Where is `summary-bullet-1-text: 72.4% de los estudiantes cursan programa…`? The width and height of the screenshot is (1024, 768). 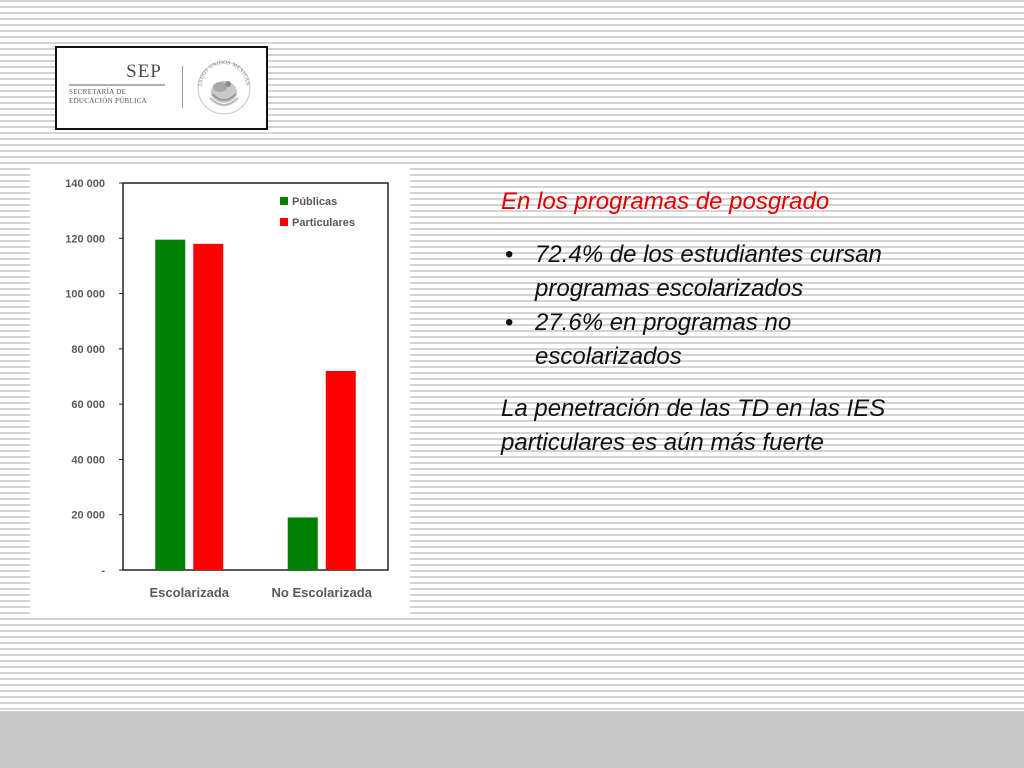 summary-bullet-1-text: 72.4% de los estudiantes cursan programa… is located at coordinates (708, 271).